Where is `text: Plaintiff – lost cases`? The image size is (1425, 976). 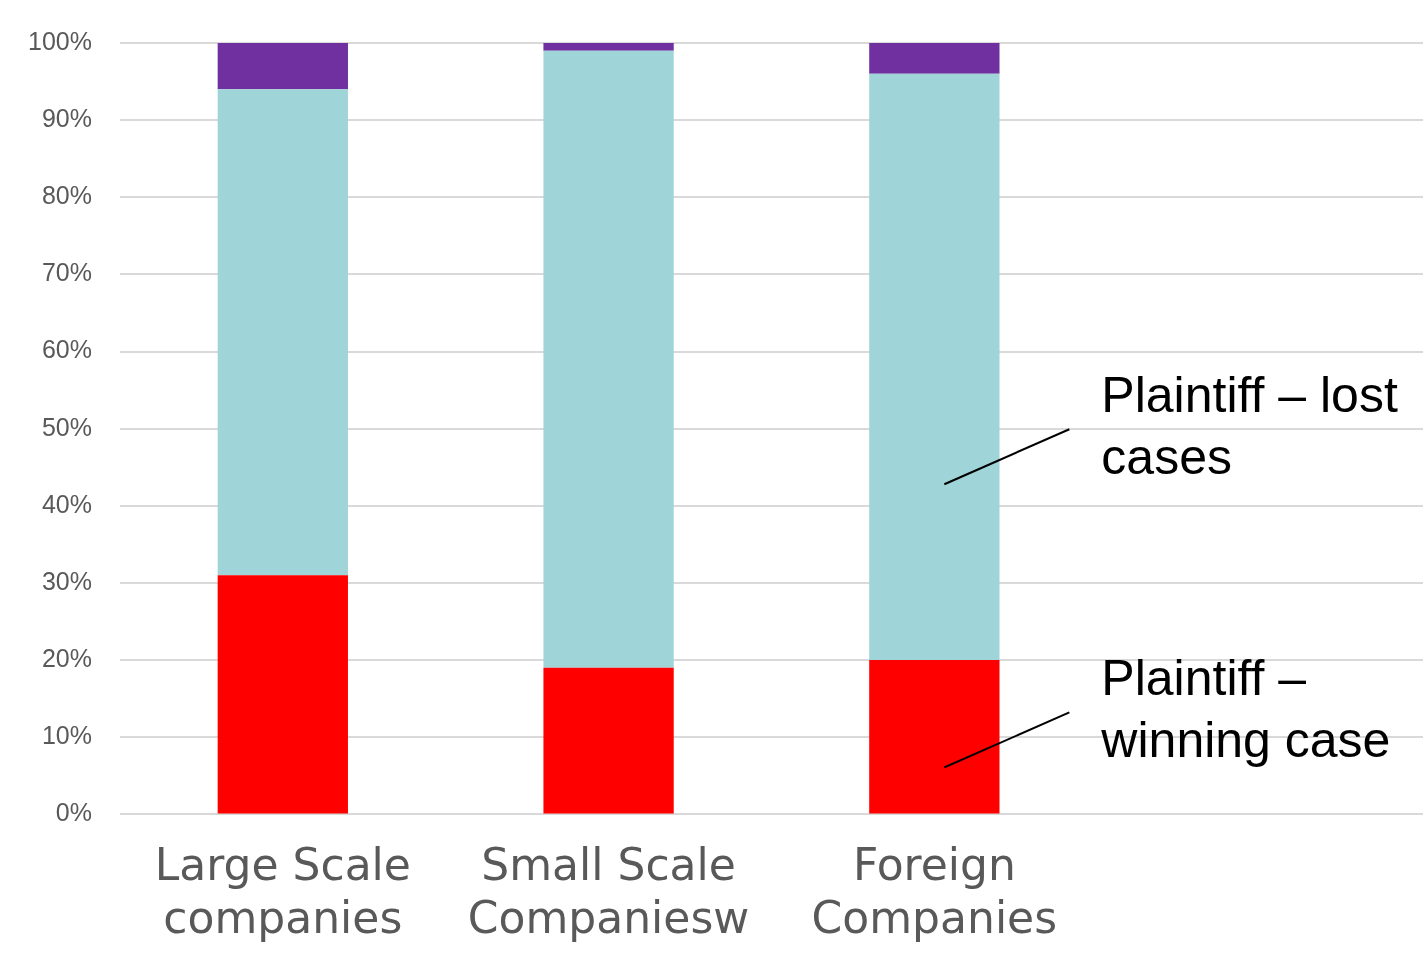
text: Plaintiff – lost cases is located at coordinates (1249, 426).